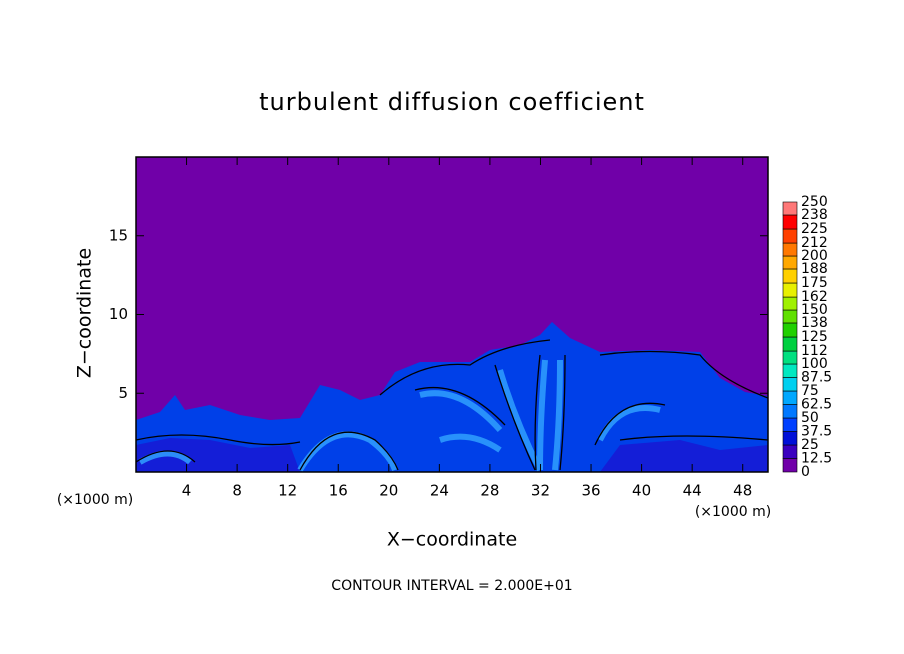 Image resolution: width=904 pixels, height=654 pixels. Describe the element at coordinates (816, 405) in the screenshot. I see `colorbar-label: 62.5` at that location.